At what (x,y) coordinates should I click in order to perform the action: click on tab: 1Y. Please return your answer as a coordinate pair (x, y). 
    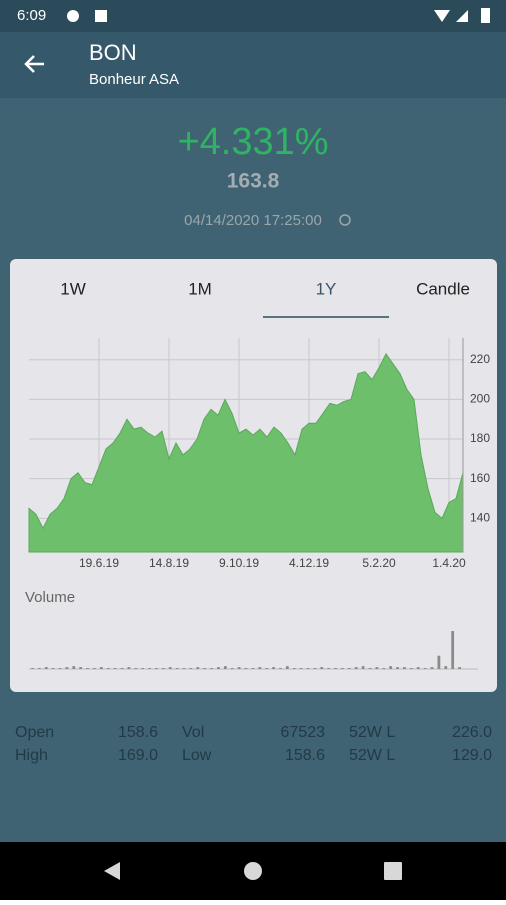
    Looking at the image, I should click on (326, 288).